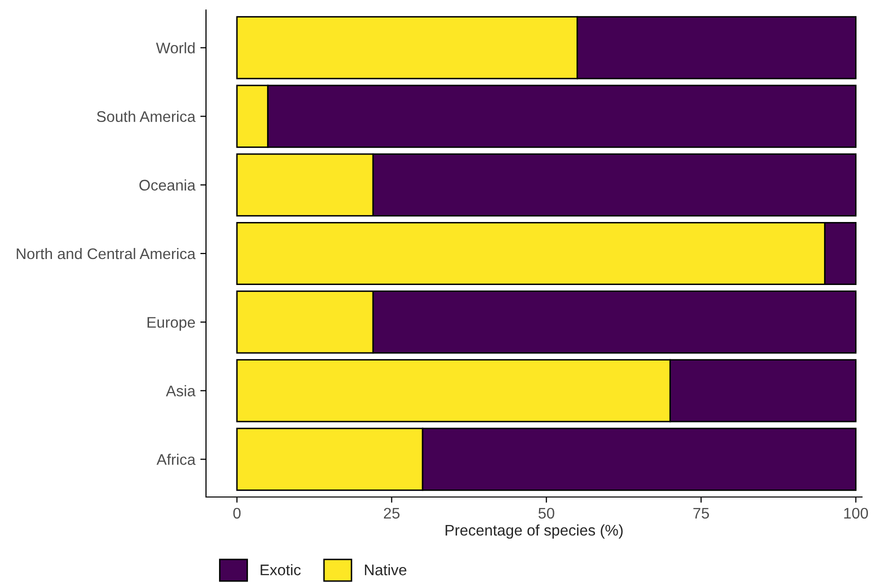  I want to click on x-tick-label: 75, so click(701, 513).